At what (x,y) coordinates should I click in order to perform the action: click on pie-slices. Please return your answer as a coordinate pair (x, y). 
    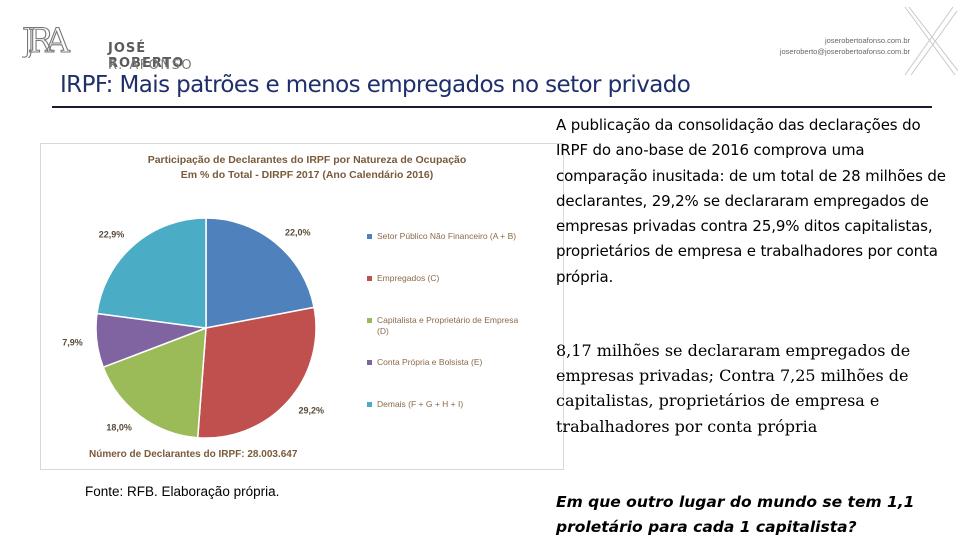
    Looking at the image, I should click on (206, 328).